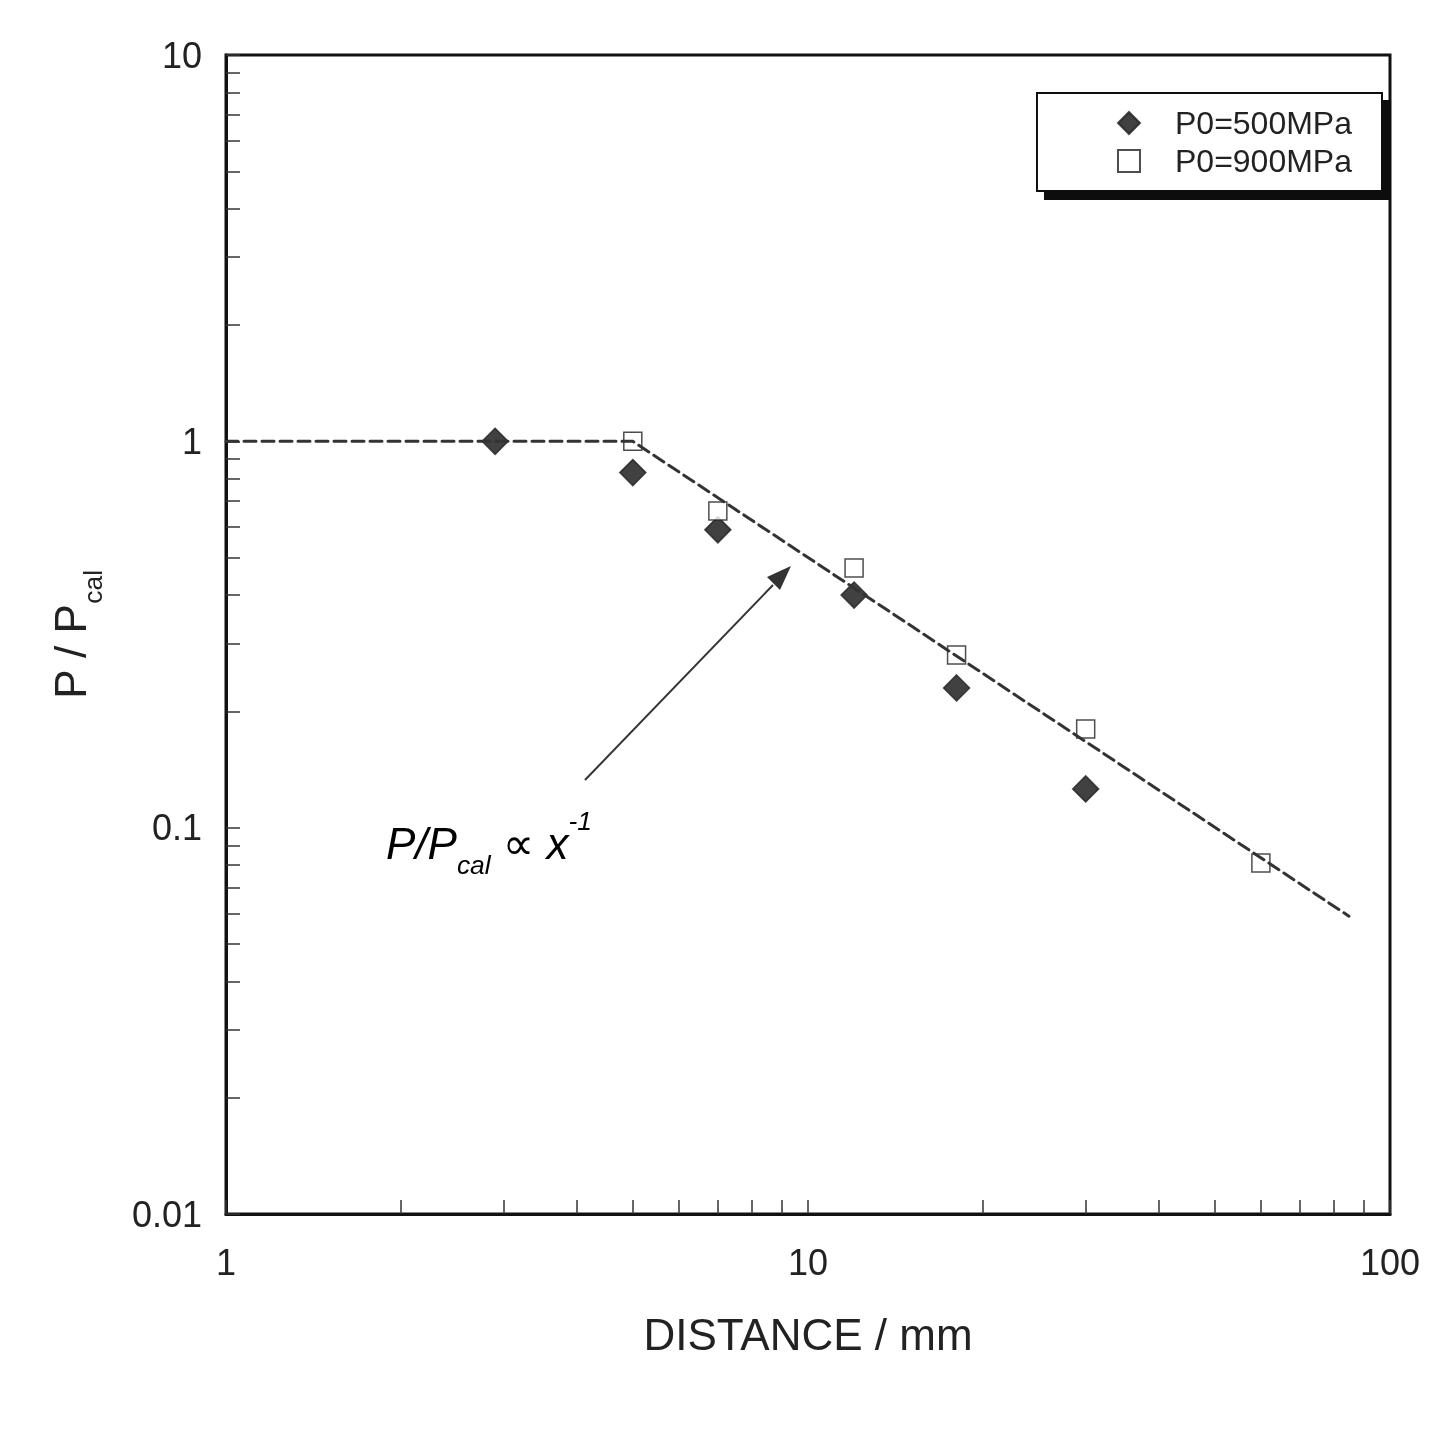 This screenshot has width=1450, height=1431. Describe the element at coordinates (77, 634) in the screenshot. I see `y-axis-title: P / Pcal` at that location.